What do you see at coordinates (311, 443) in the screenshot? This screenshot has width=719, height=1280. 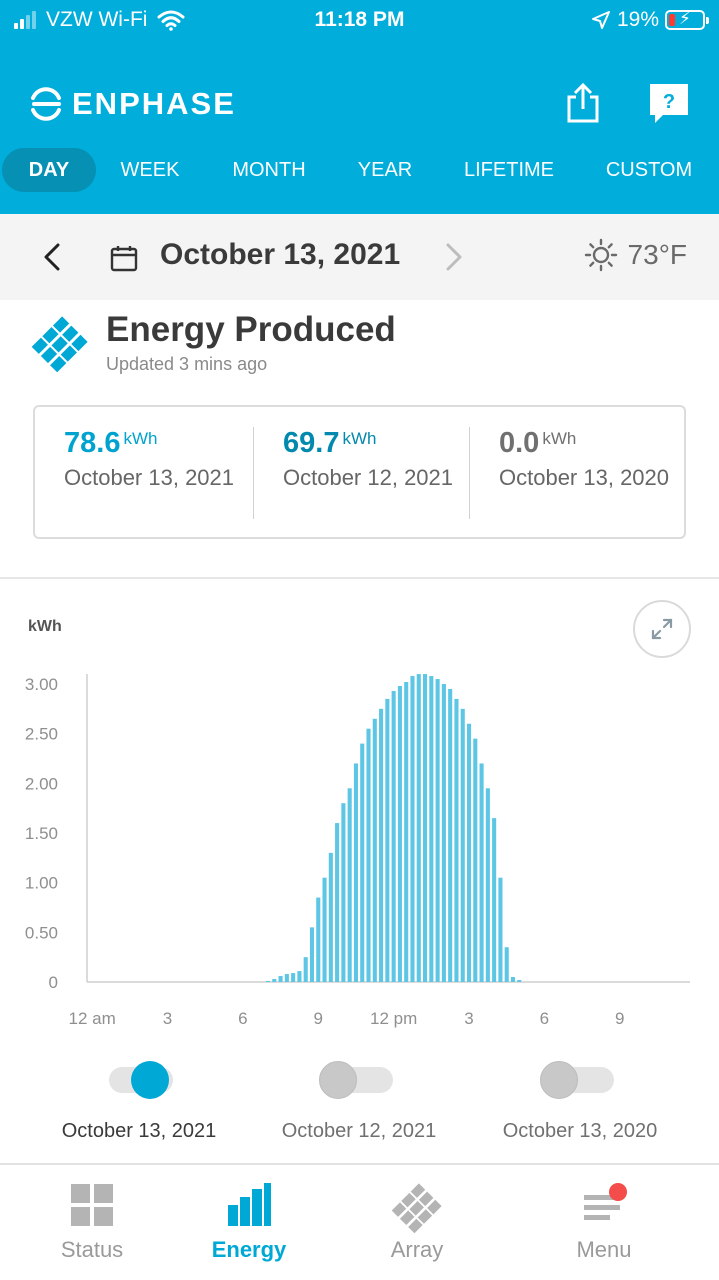 I see `stat-value: 69.7` at bounding box center [311, 443].